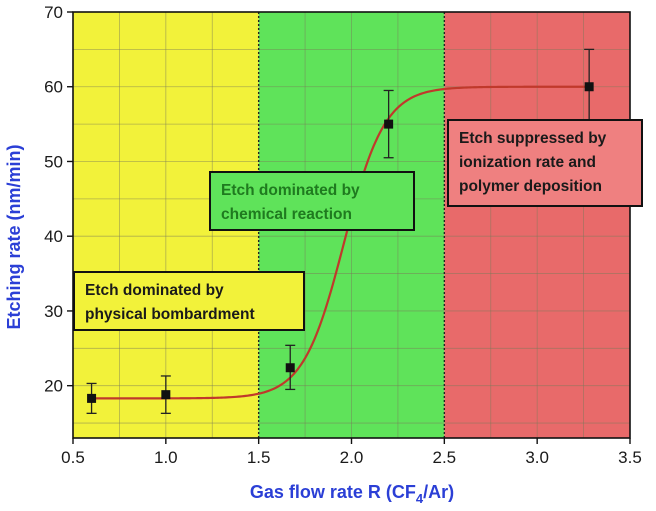 This screenshot has width=656, height=511. Describe the element at coordinates (259, 457) in the screenshot. I see `x-tick-label: 1.5` at that location.